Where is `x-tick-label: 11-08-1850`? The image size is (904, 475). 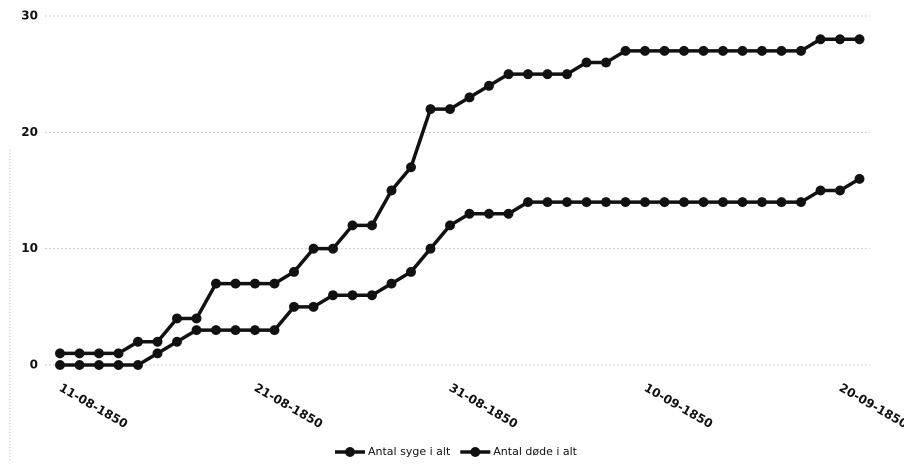 x-tick-label: 11-08-1850 is located at coordinates (93, 406).